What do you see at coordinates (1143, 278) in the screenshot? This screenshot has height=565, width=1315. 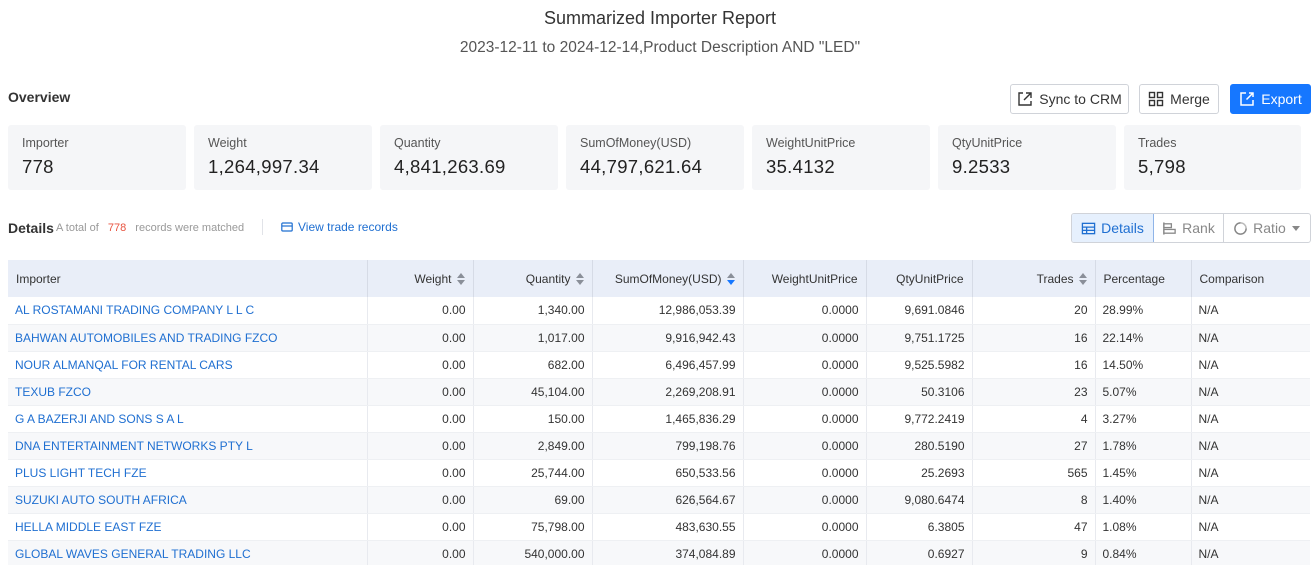 I see `column-header-percentage: Percentage` at bounding box center [1143, 278].